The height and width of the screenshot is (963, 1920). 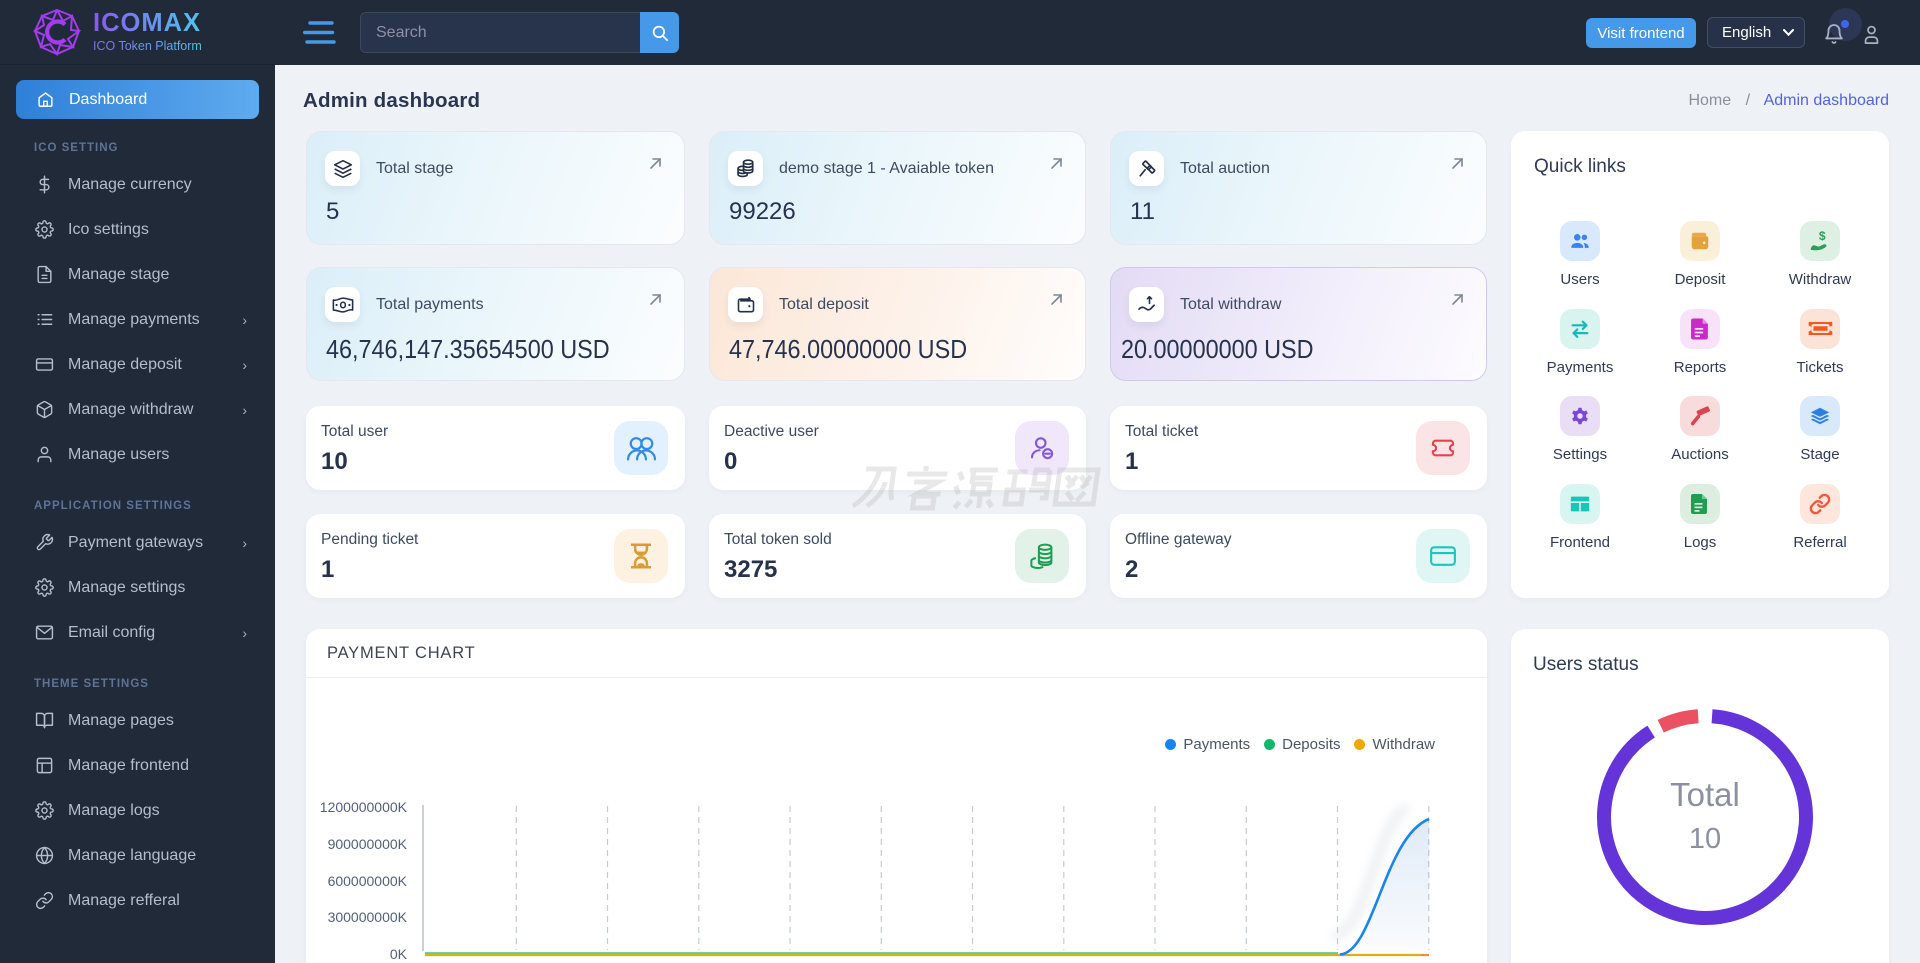 What do you see at coordinates (1705, 794) in the screenshot?
I see `svg-text: Total` at bounding box center [1705, 794].